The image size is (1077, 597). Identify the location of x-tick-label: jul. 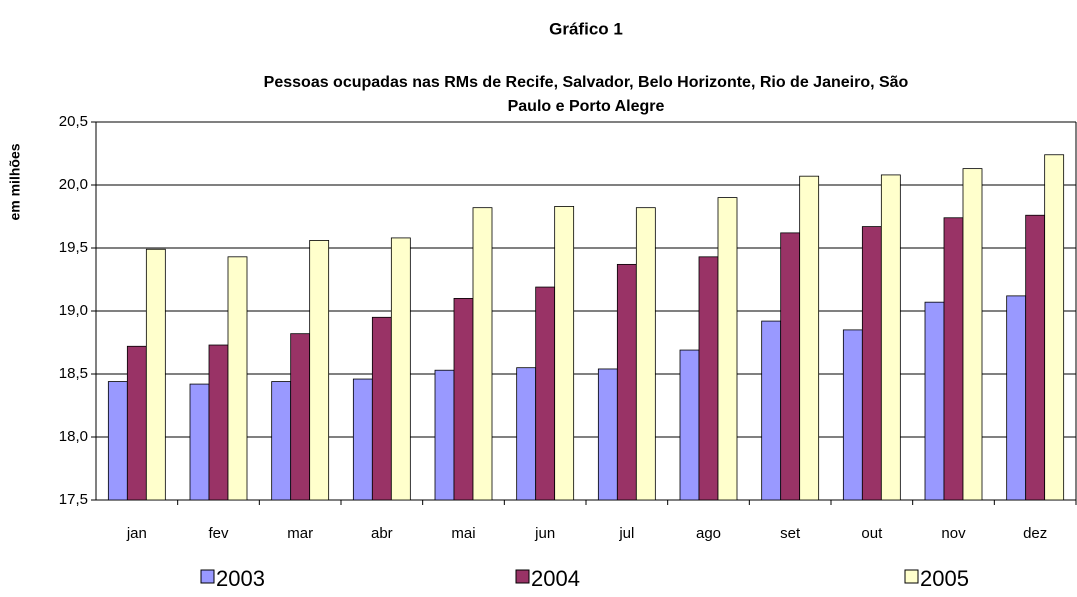
(626, 533).